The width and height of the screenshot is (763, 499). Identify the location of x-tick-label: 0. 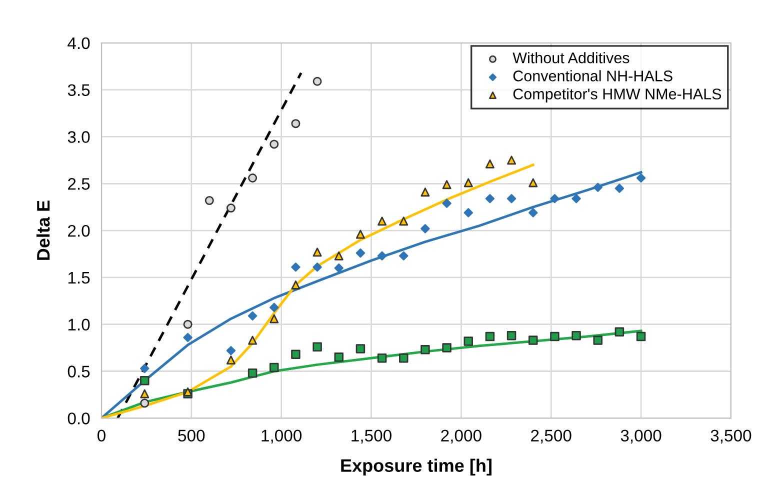
(101, 436).